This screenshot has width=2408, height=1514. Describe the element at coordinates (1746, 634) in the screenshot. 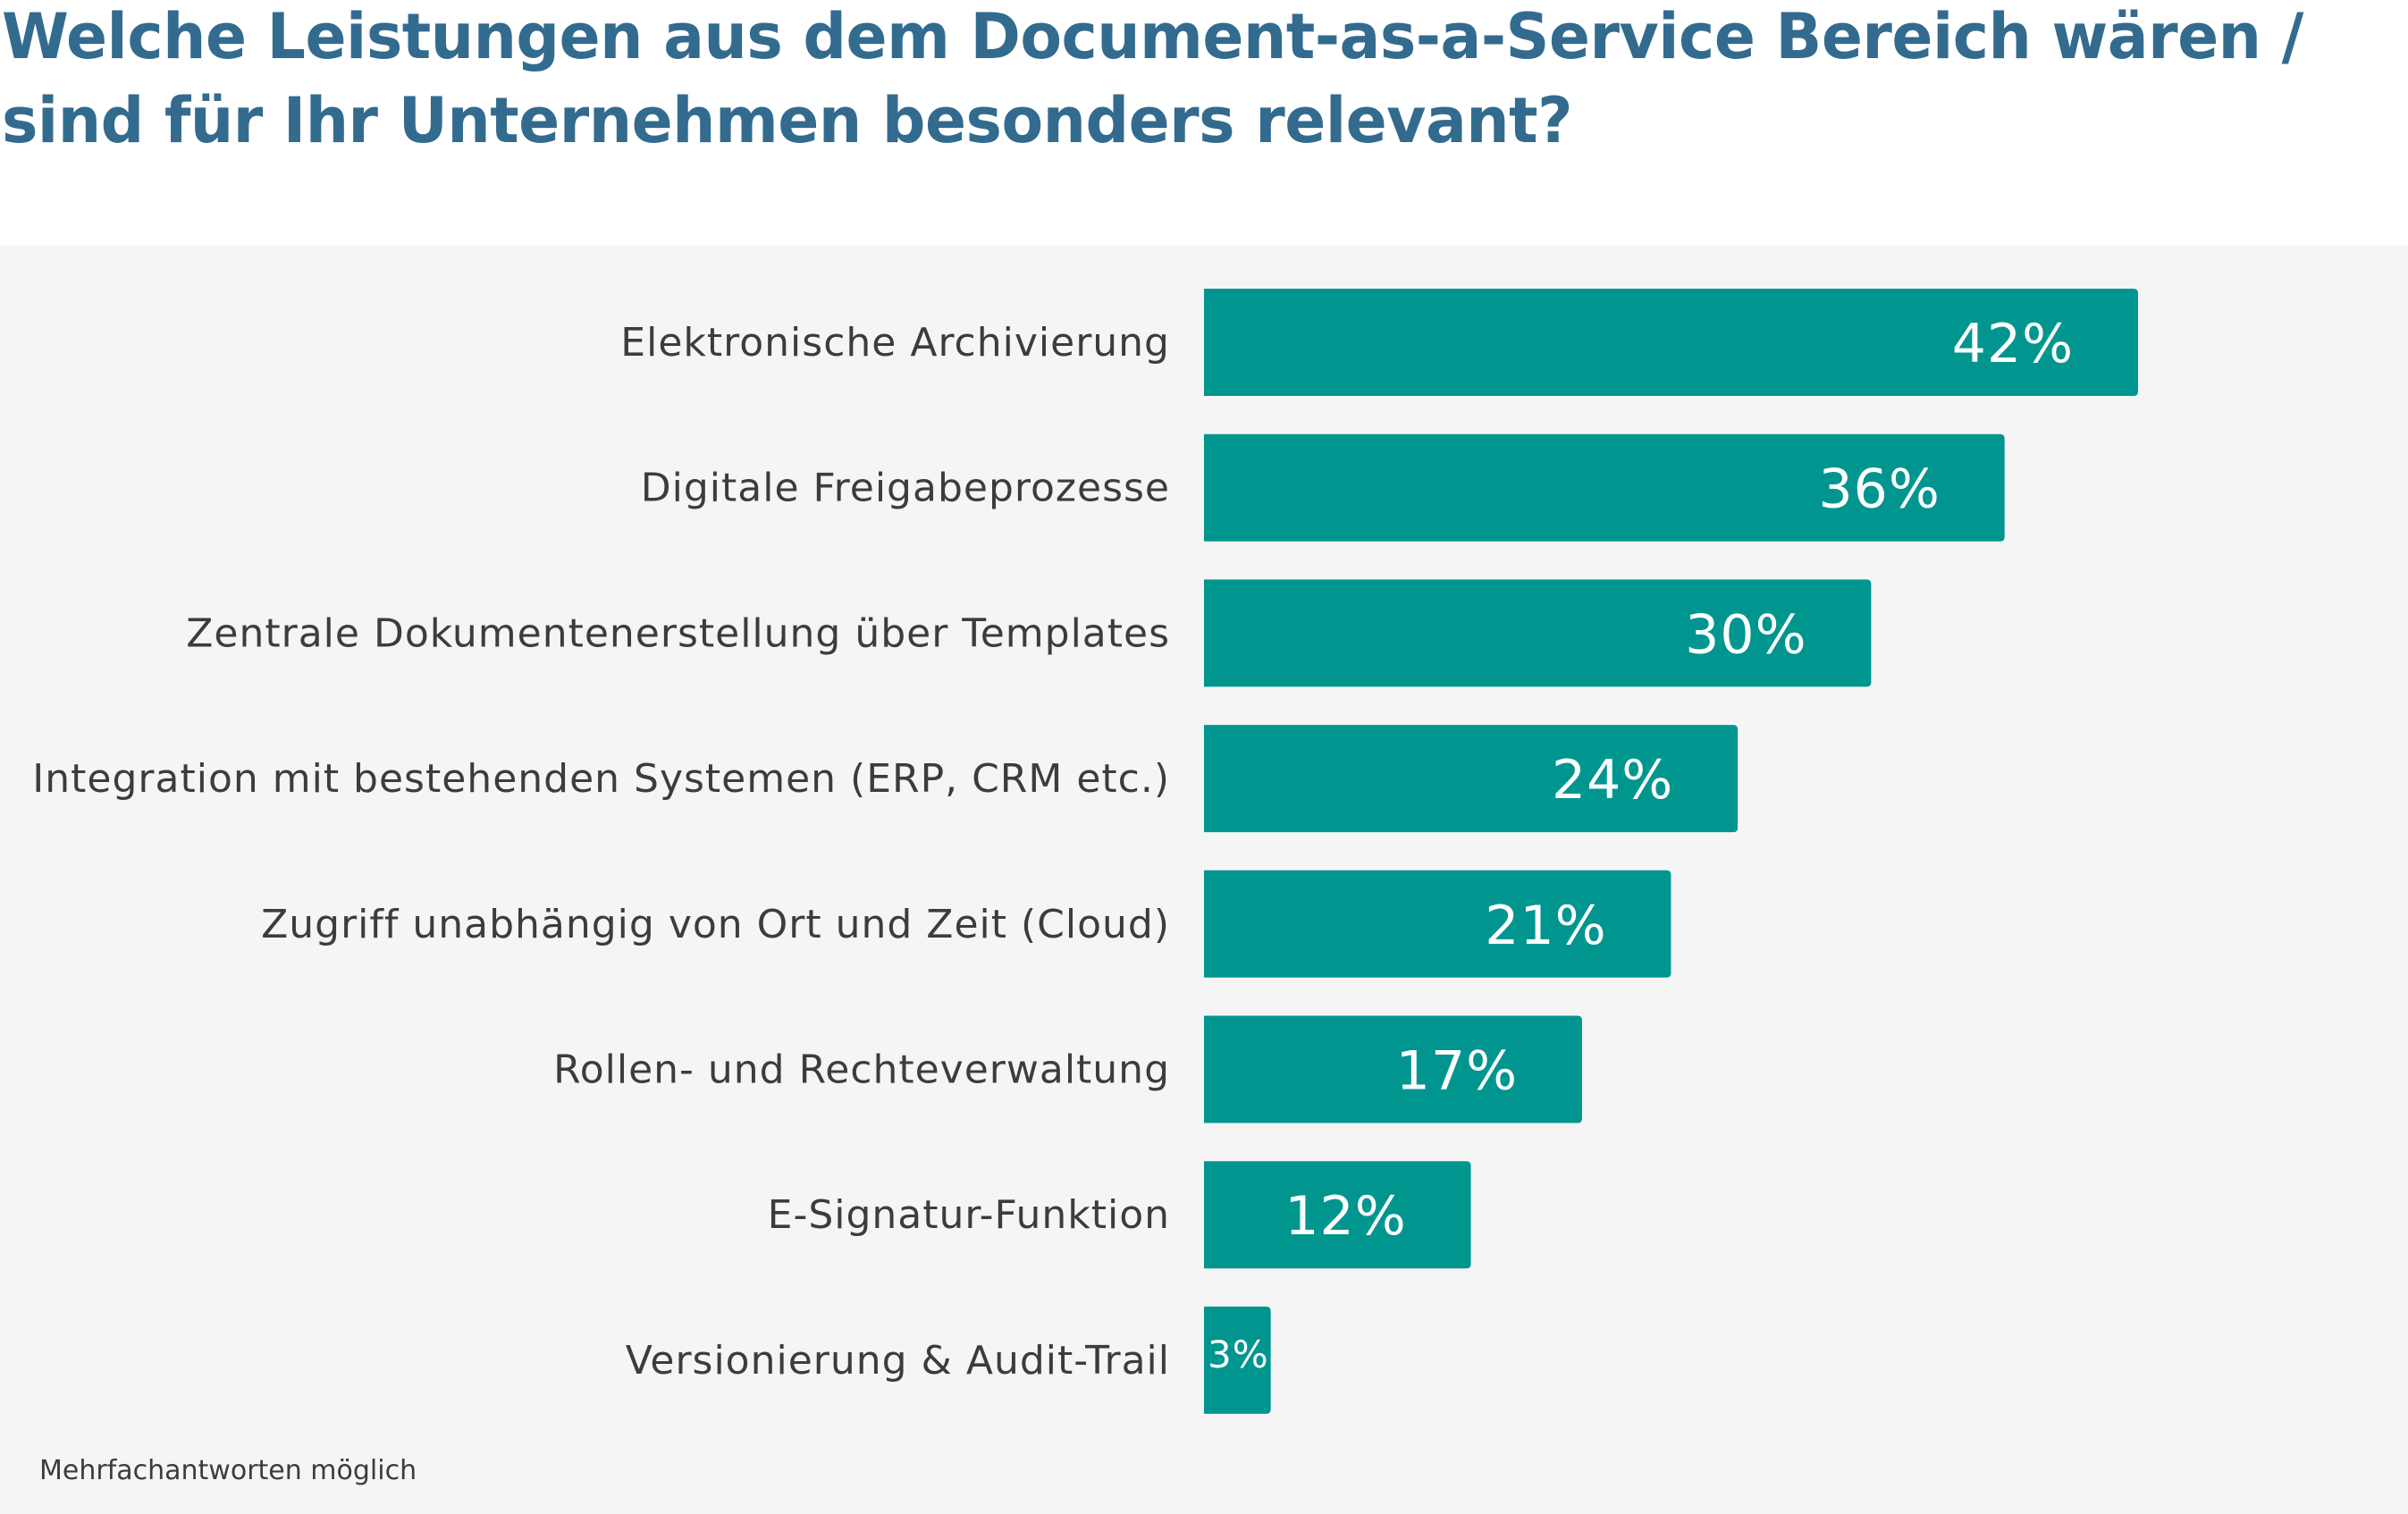

I see `value-label: 30%` at that location.